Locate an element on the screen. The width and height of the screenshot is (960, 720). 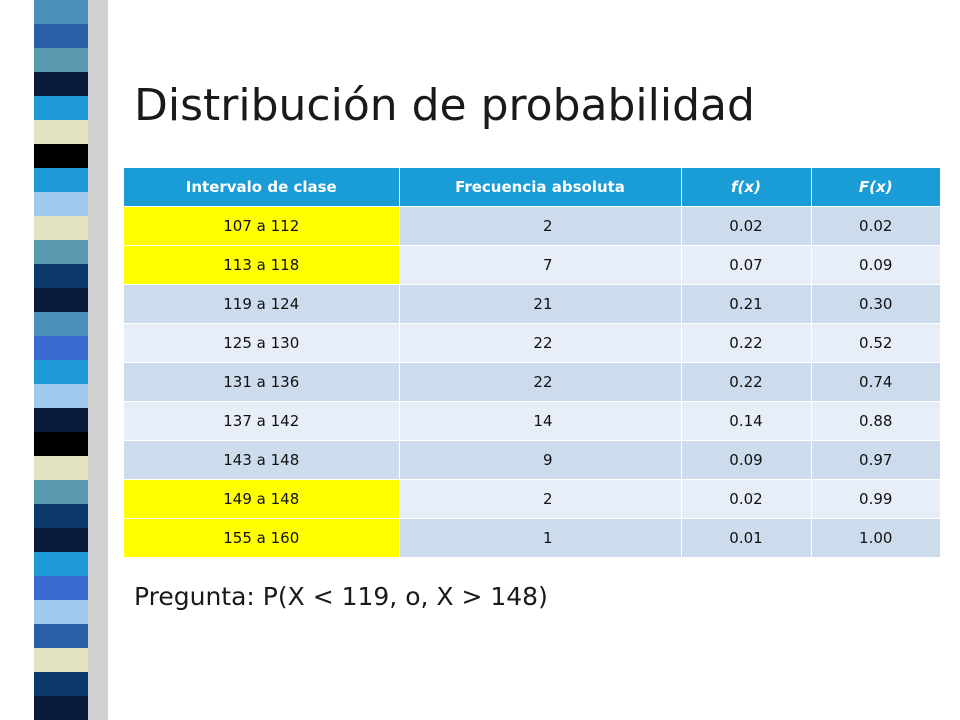
header-frequency: Frecuencia absoluta is located at coordinates (540, 187).